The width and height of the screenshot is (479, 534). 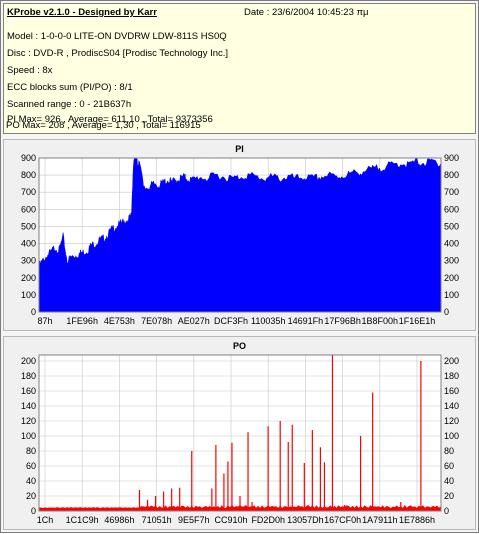 I want to click on app-title: KProbe v2.1.0 - Designed by Karr, so click(x=82, y=12).